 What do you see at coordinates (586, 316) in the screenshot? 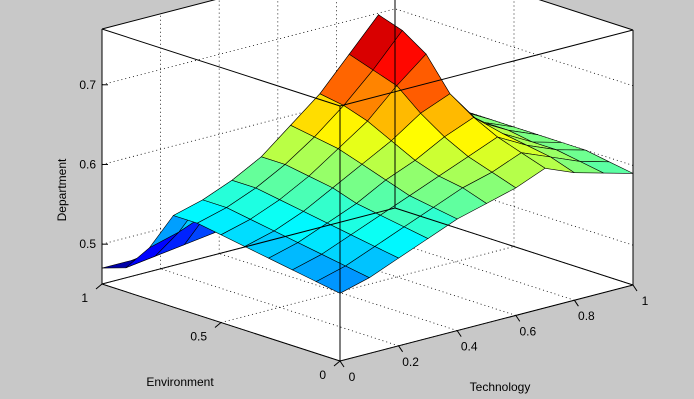
I see `x-tick-label: 0.8` at bounding box center [586, 316].